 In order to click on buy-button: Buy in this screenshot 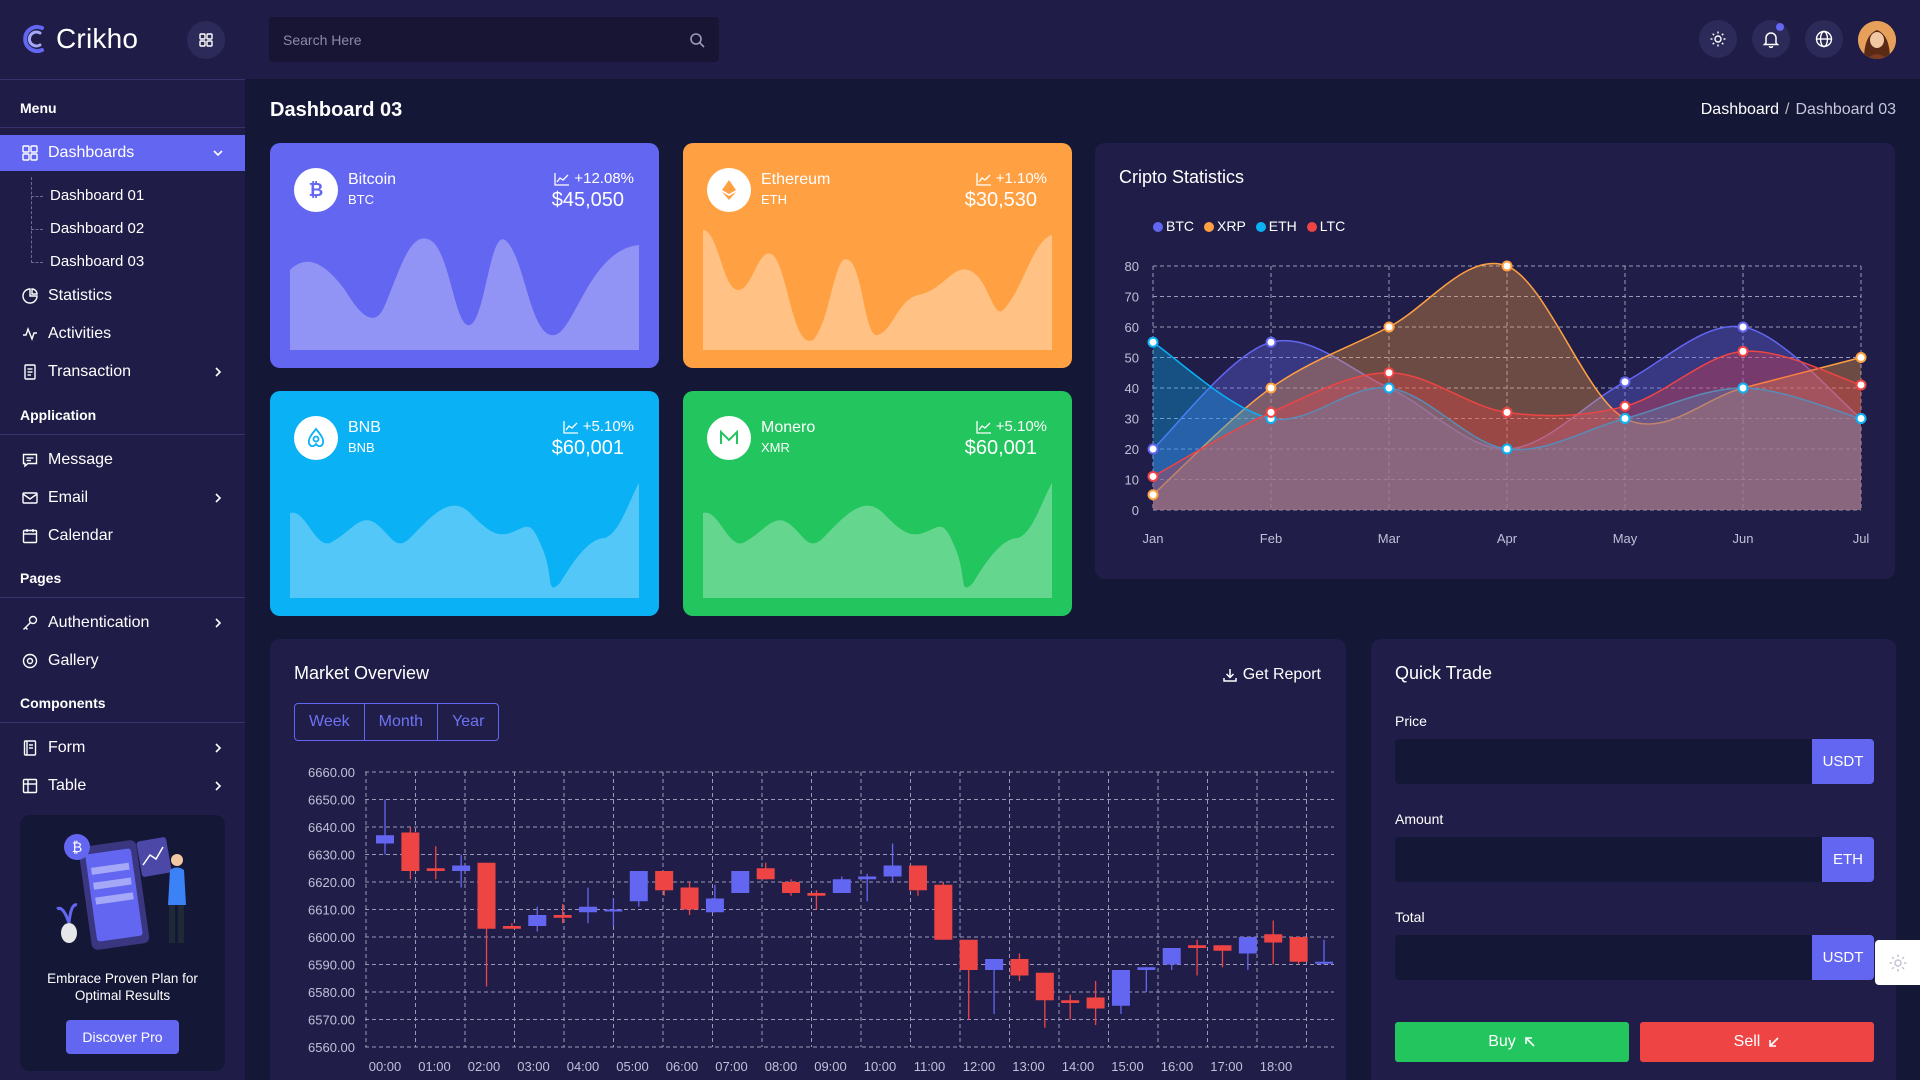, I will do `click(1512, 1042)`.